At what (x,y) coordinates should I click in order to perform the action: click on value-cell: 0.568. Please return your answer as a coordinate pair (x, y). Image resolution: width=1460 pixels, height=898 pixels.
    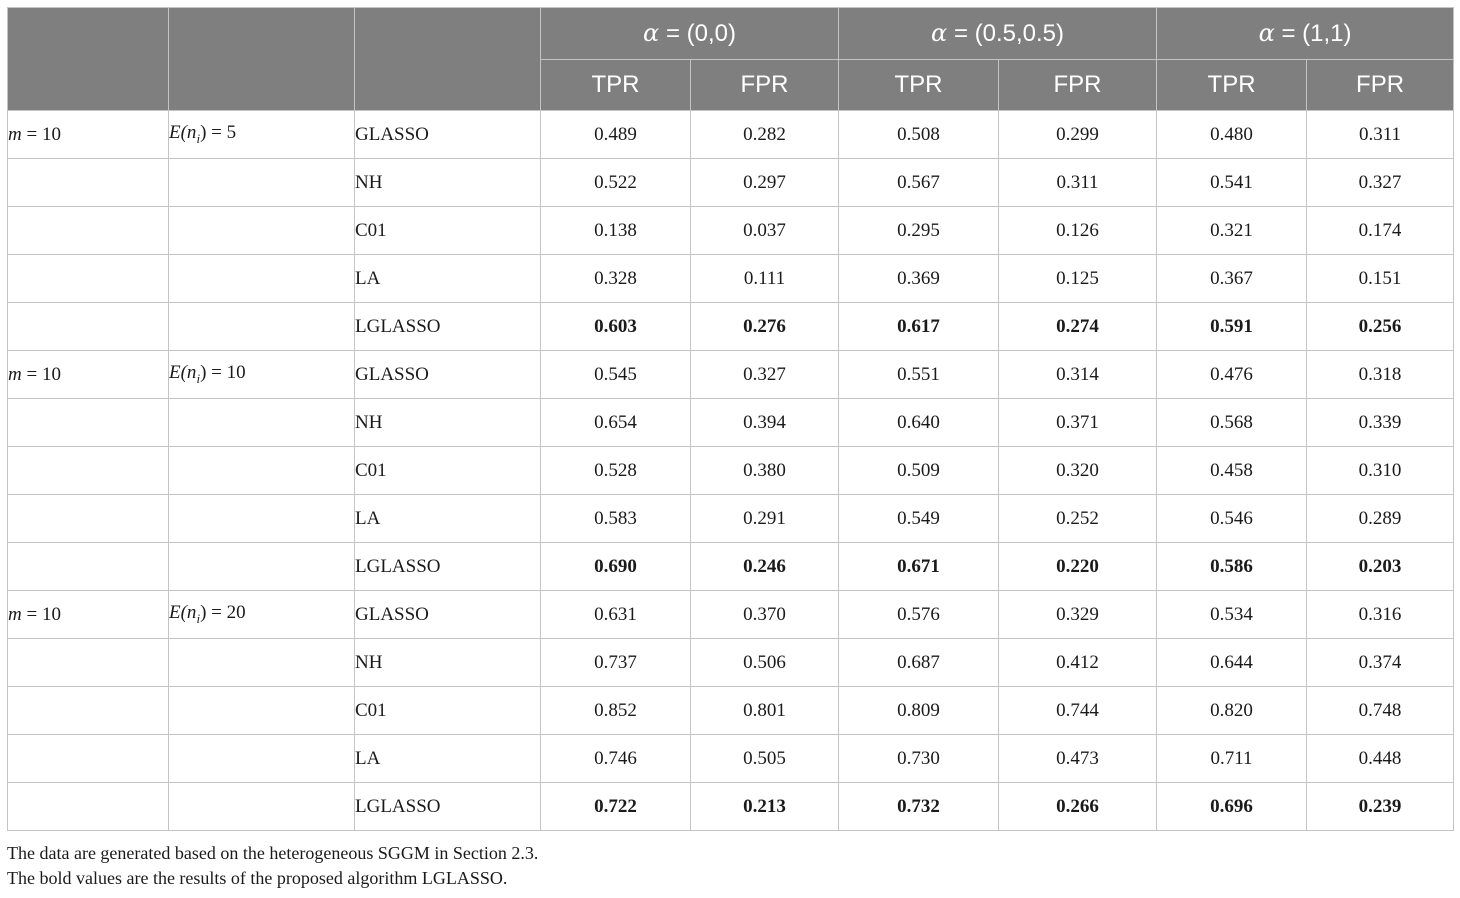
    Looking at the image, I should click on (1232, 422).